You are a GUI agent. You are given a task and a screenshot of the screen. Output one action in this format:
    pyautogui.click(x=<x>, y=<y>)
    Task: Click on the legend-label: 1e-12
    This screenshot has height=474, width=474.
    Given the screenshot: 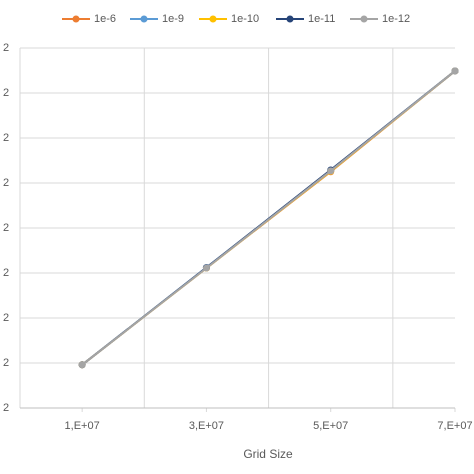 What is the action you would take?
    pyautogui.click(x=396, y=19)
    